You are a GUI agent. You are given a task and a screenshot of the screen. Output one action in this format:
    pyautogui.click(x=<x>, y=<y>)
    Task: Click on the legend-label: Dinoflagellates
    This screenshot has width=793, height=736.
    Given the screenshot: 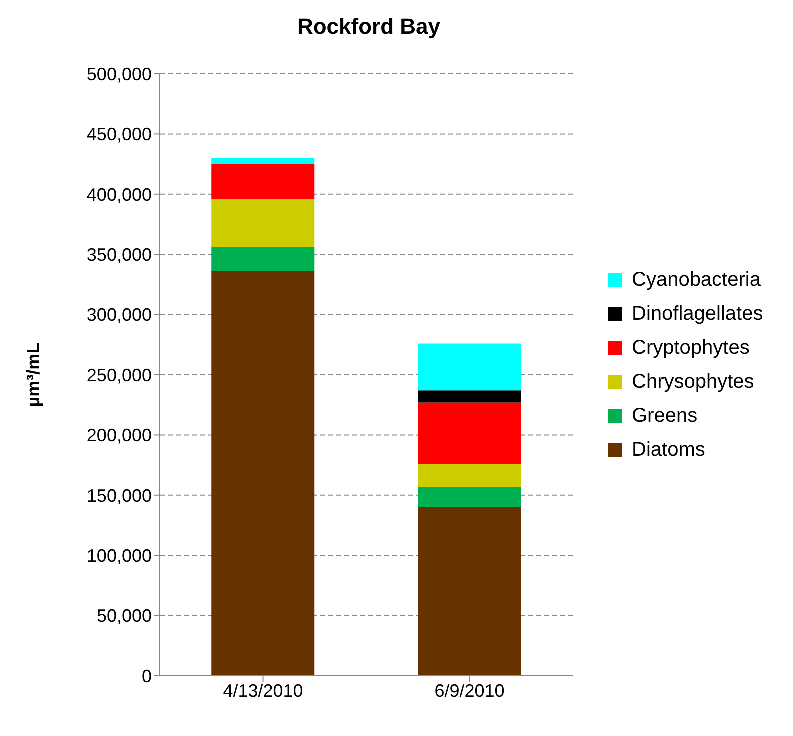 What is the action you would take?
    pyautogui.click(x=698, y=314)
    